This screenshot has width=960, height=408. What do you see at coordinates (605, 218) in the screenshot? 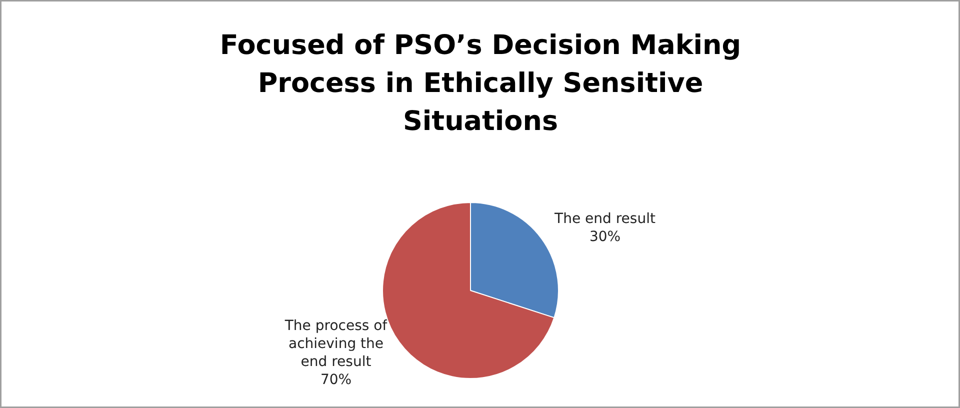
I see `slice-label: The end result` at bounding box center [605, 218].